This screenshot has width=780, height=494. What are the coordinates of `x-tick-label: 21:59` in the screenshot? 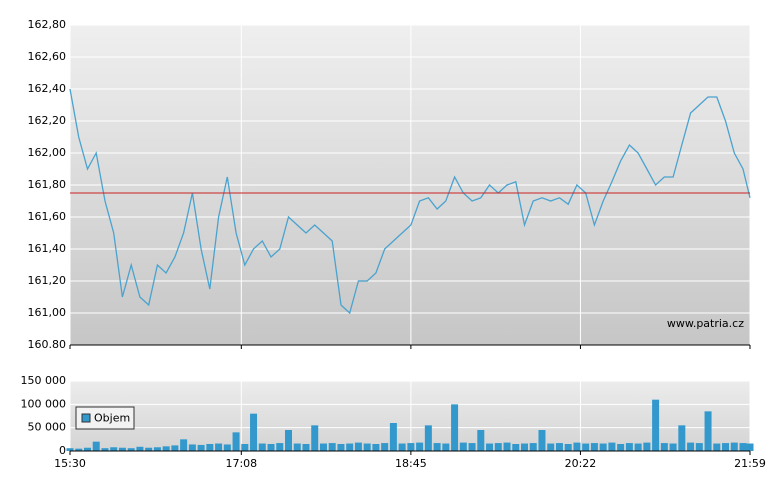 It's located at (750, 463).